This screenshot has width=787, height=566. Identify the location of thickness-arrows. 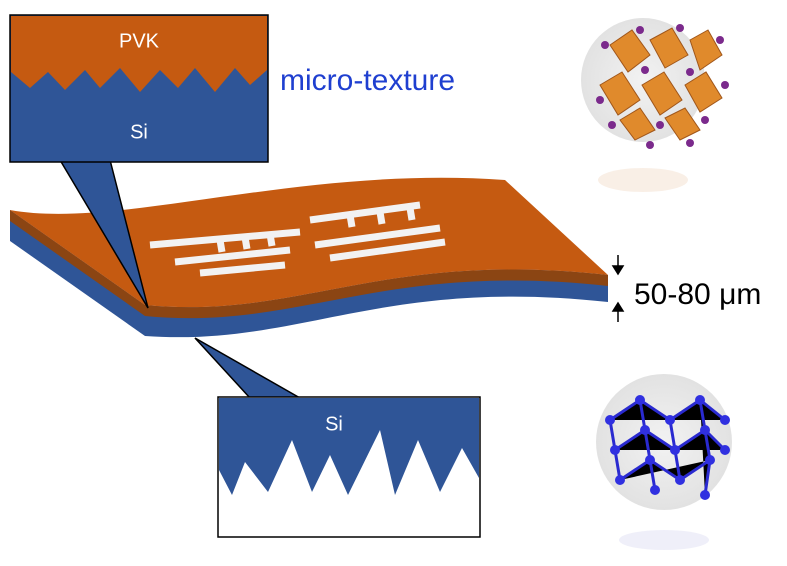
(618, 288).